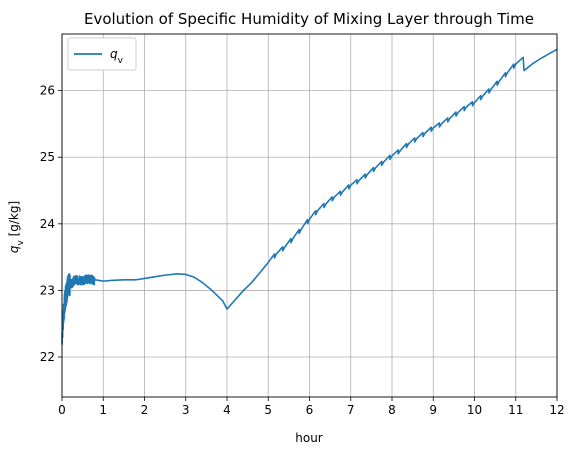 The height and width of the screenshot is (455, 575). I want to click on y-tick-label: 24, so click(47, 224).